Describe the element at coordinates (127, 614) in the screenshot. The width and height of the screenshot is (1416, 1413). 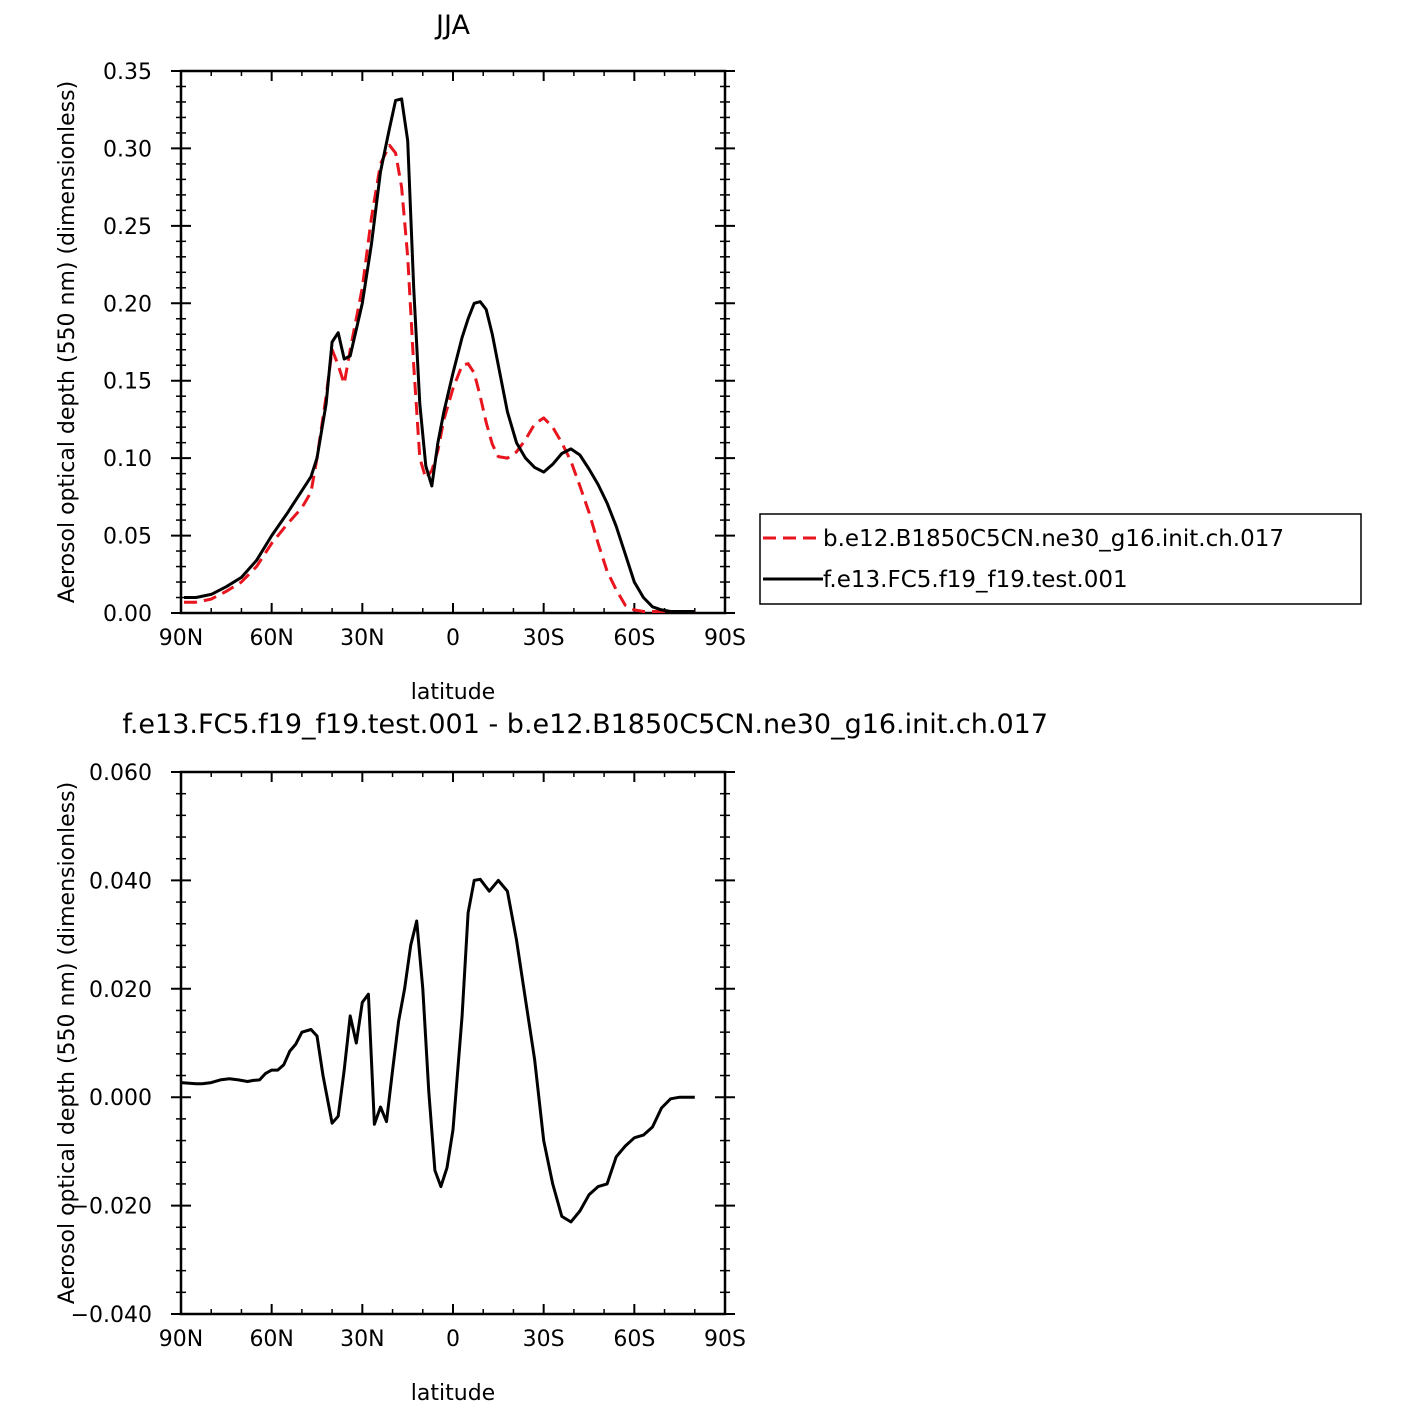
I see `y-tick-label: 0.00` at that location.